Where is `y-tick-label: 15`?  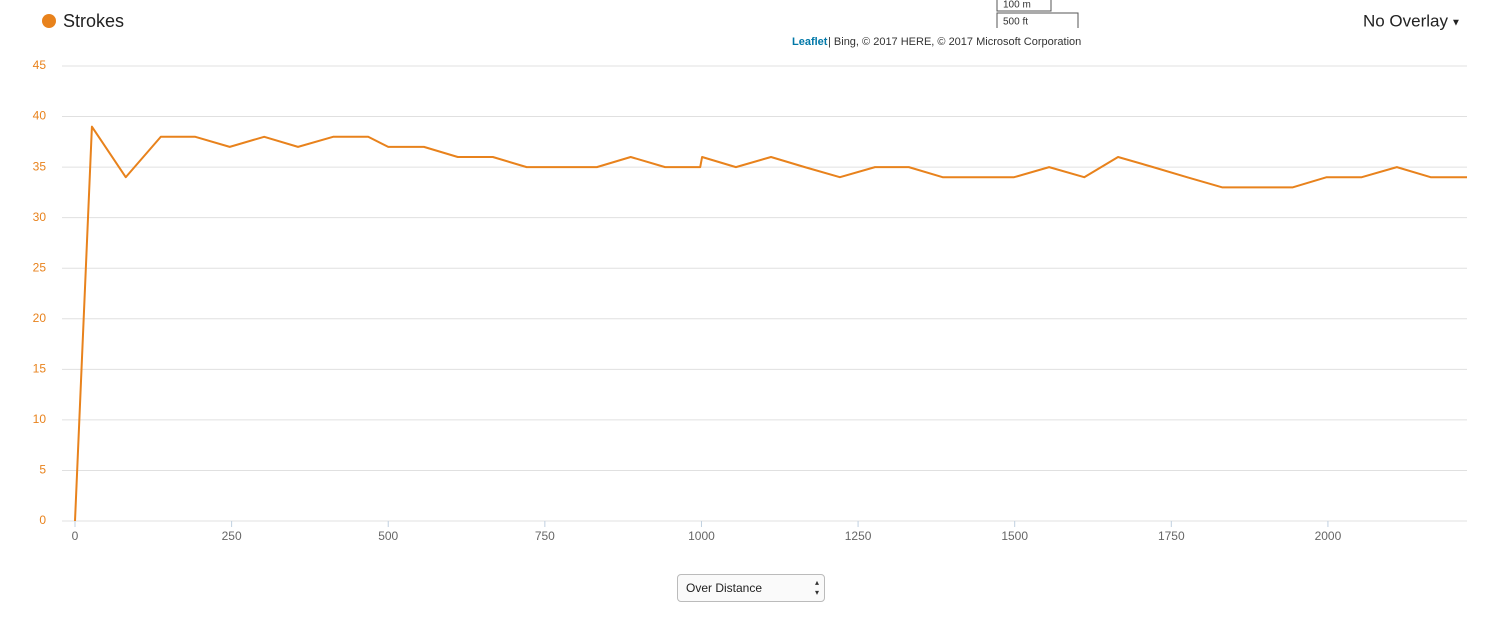 y-tick-label: 15 is located at coordinates (40, 369).